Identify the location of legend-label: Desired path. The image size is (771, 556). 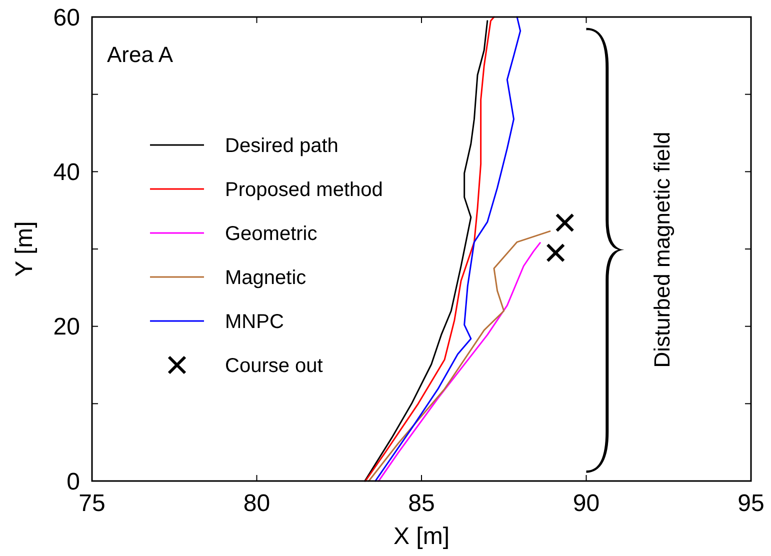
(281, 146).